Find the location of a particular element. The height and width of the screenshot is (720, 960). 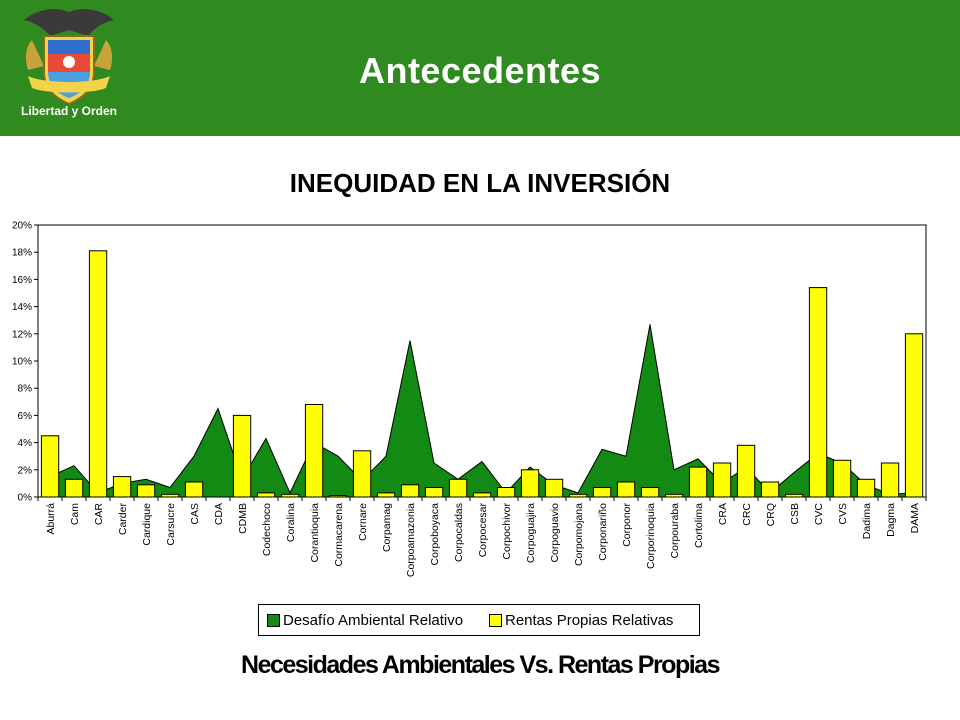

x-tick-label-35: Dagma is located at coordinates (891, 520).